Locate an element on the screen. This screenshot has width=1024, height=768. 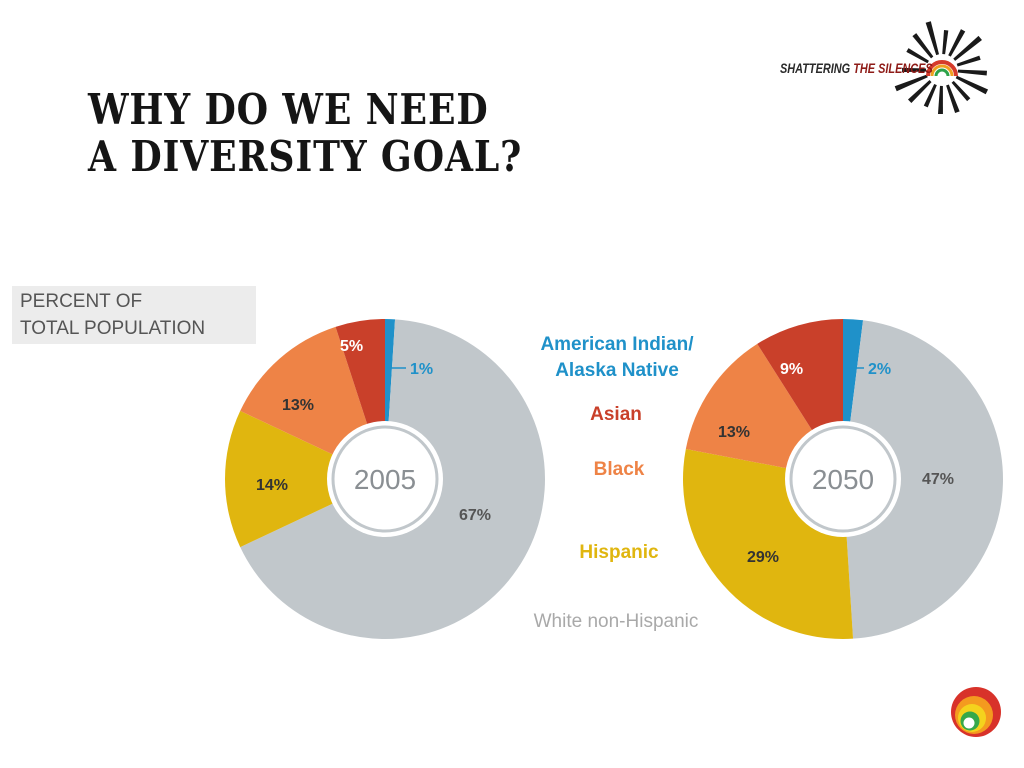
pie-2050-data-label: 47% is located at coordinates (938, 479).